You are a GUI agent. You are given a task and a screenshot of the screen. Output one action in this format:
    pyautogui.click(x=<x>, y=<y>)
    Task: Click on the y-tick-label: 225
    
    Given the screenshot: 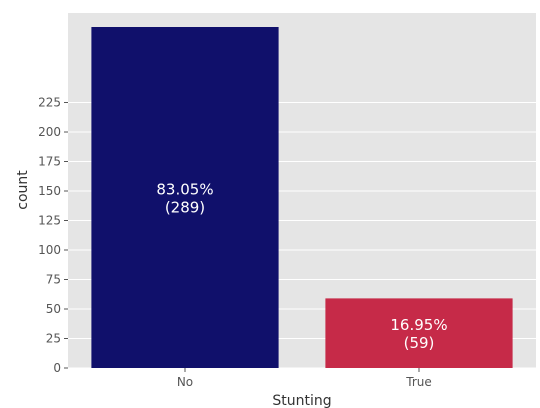 What is the action you would take?
    pyautogui.click(x=49, y=103)
    